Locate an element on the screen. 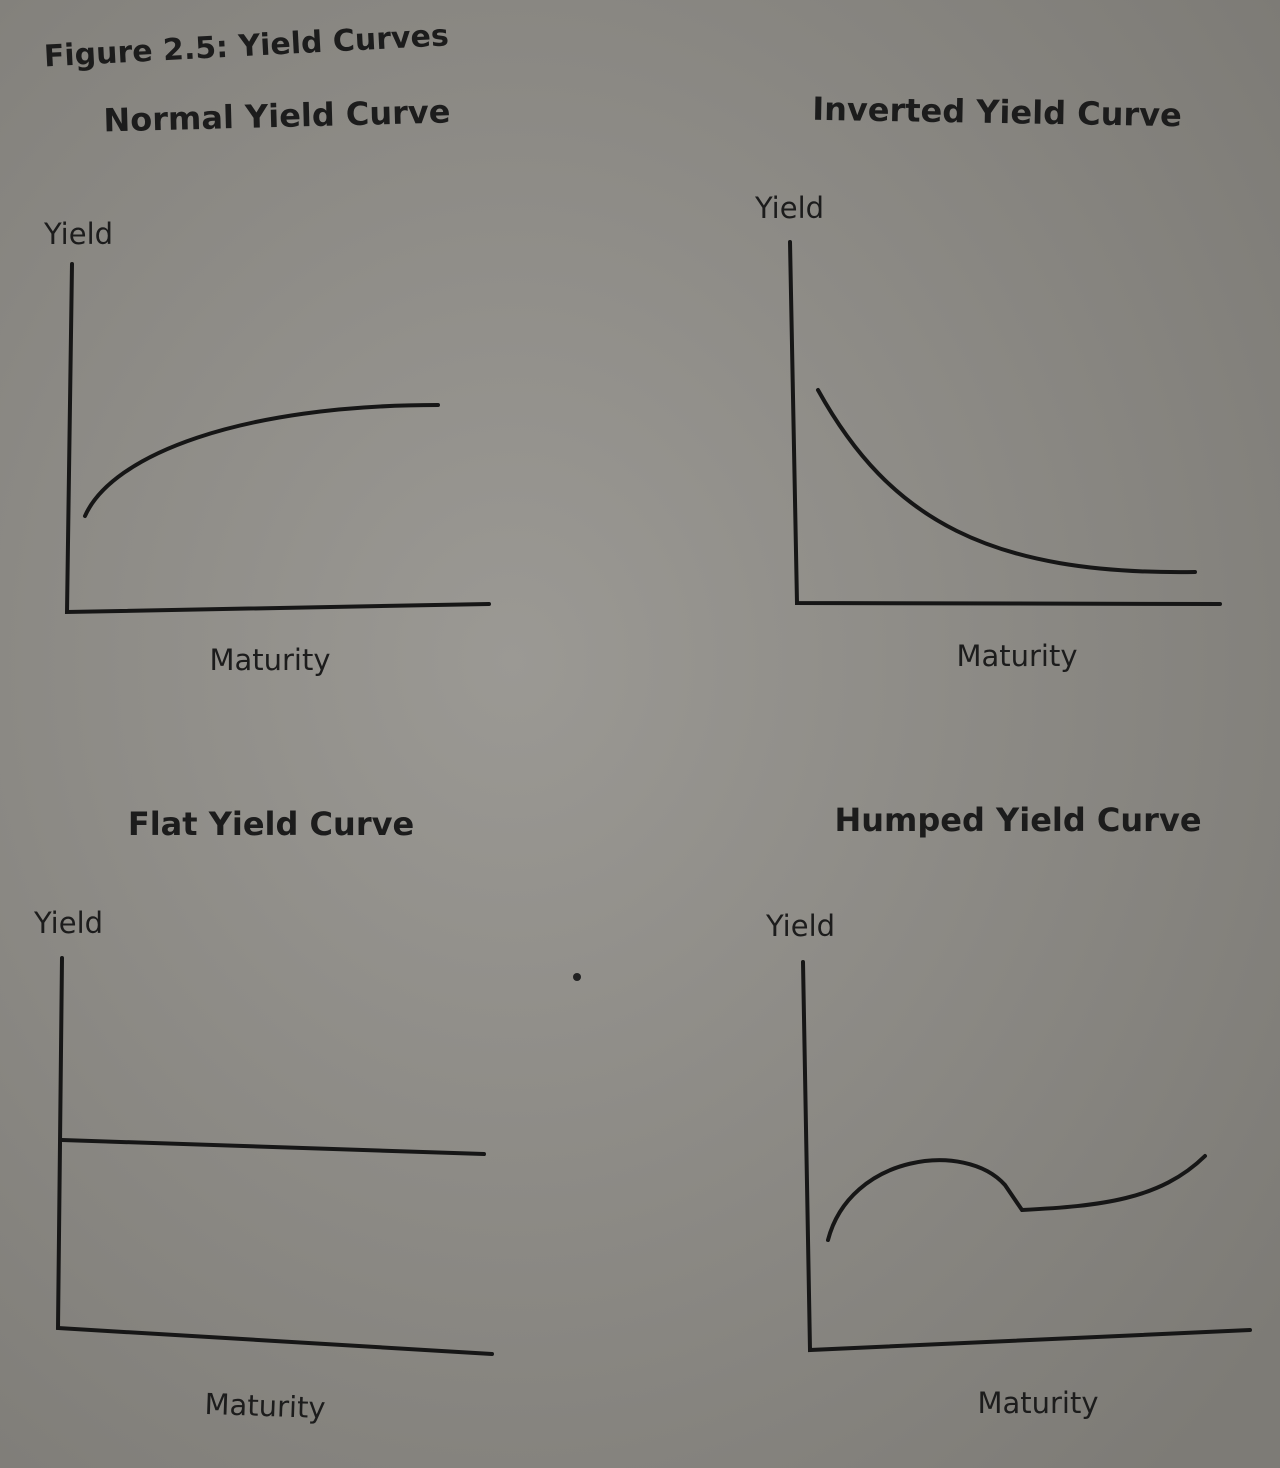 This screenshot has height=1468, width=1280. panel-normal: Normal Yield Curve Yield Maturity is located at coordinates (267, 384).